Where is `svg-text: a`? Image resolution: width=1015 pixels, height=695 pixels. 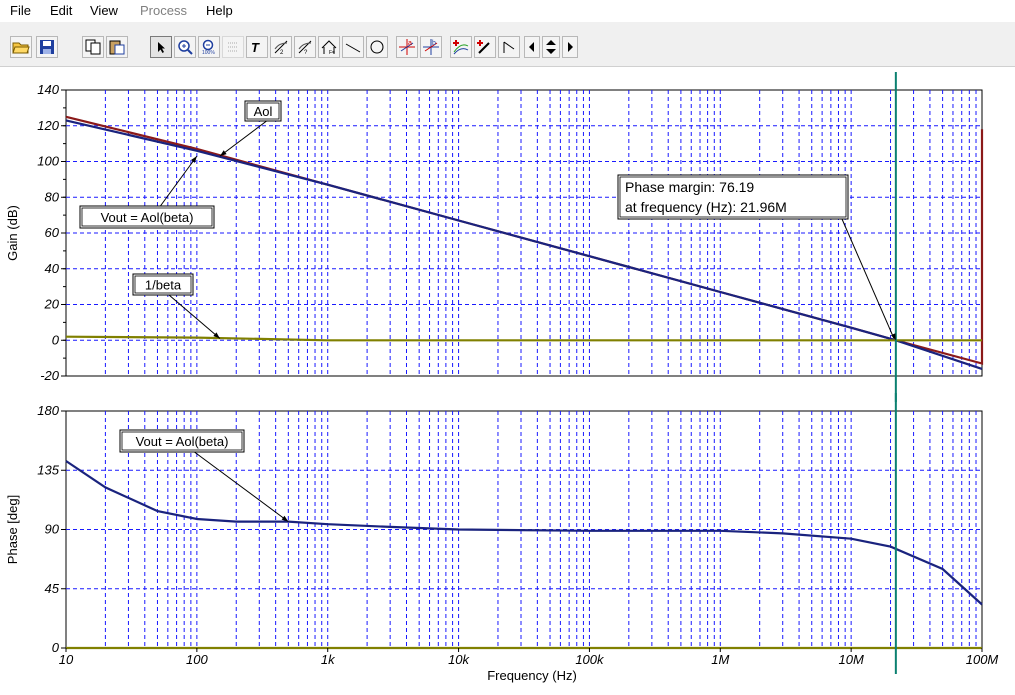
svg-text: a is located at coordinates (410, 43).